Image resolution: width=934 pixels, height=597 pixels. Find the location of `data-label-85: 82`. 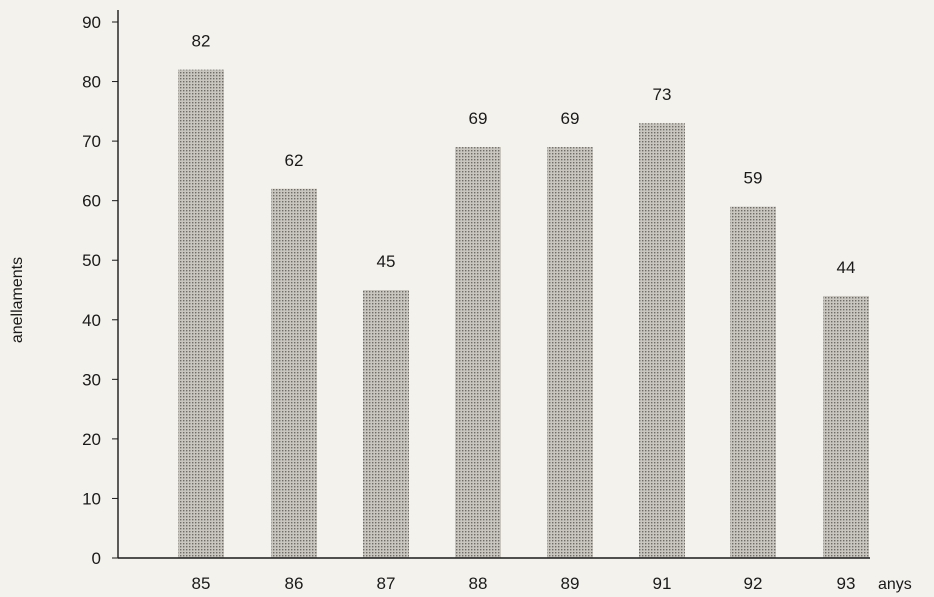

data-label-85: 82 is located at coordinates (201, 41).